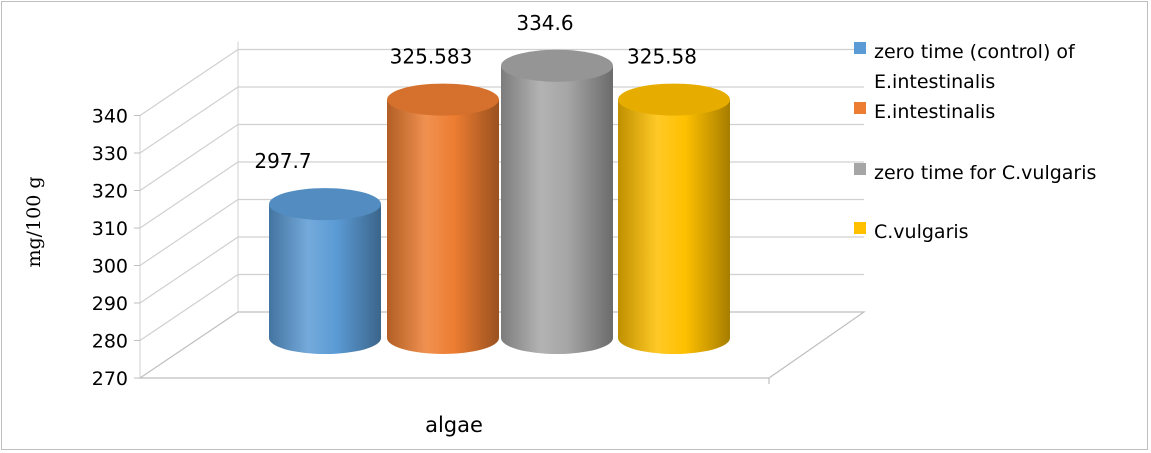  I want to click on legend-item-2: E.intestinalis, so click(924, 112).